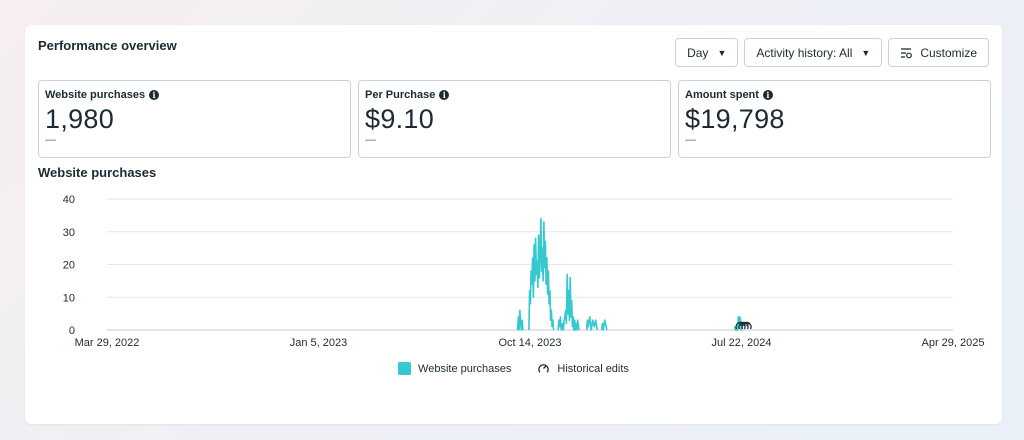 This screenshot has width=1024, height=440. I want to click on chart-title: Website purchases, so click(97, 172).